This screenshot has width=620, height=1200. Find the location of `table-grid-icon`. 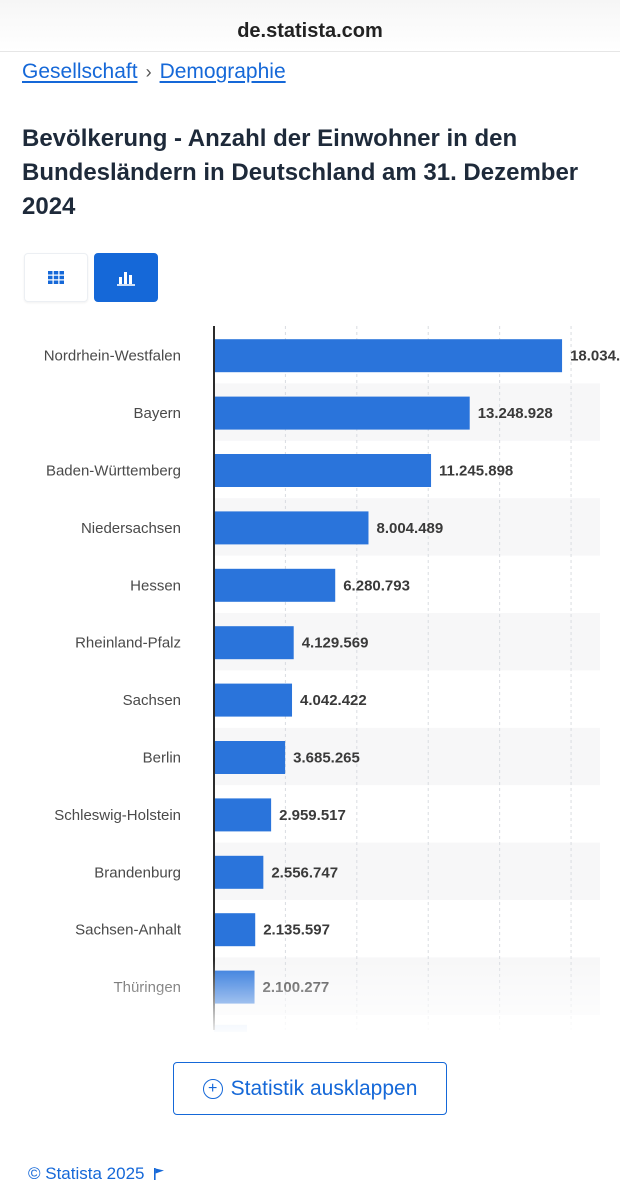

table-grid-icon is located at coordinates (56, 277).